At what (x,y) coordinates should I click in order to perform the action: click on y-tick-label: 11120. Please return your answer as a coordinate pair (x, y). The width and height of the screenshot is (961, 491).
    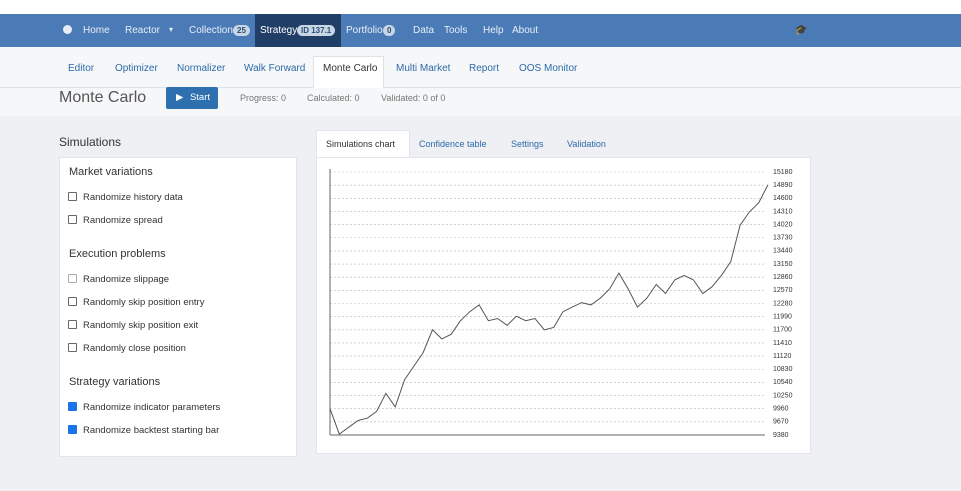
    Looking at the image, I should click on (782, 356).